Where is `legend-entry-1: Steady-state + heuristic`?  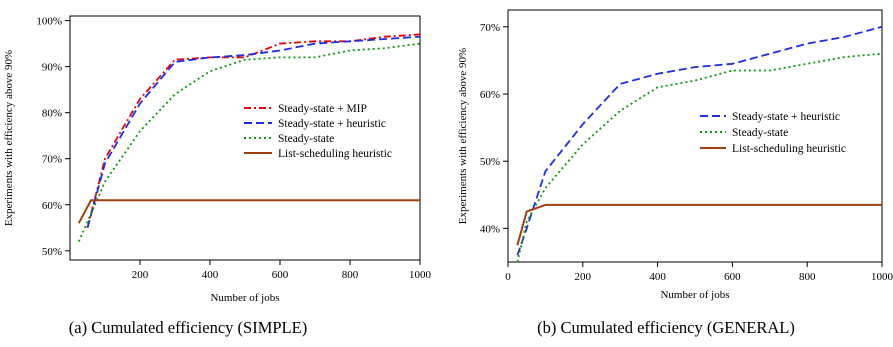
legend-entry-1: Steady-state + heuristic is located at coordinates (332, 124).